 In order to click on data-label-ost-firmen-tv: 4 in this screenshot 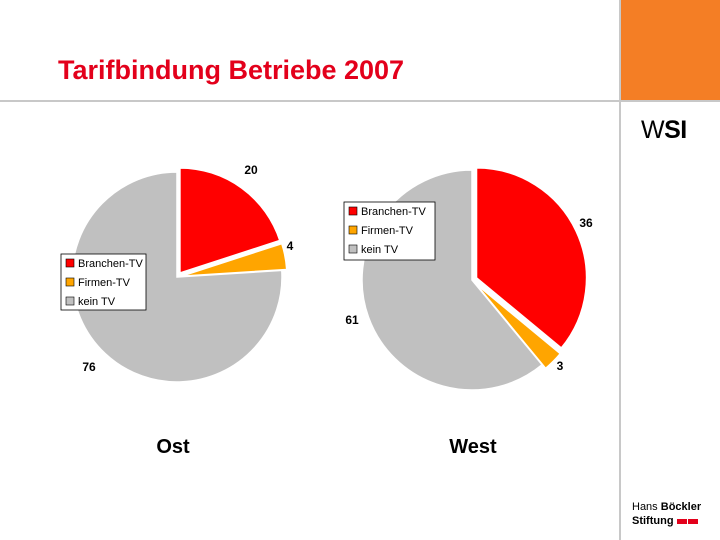, I will do `click(290, 246)`.